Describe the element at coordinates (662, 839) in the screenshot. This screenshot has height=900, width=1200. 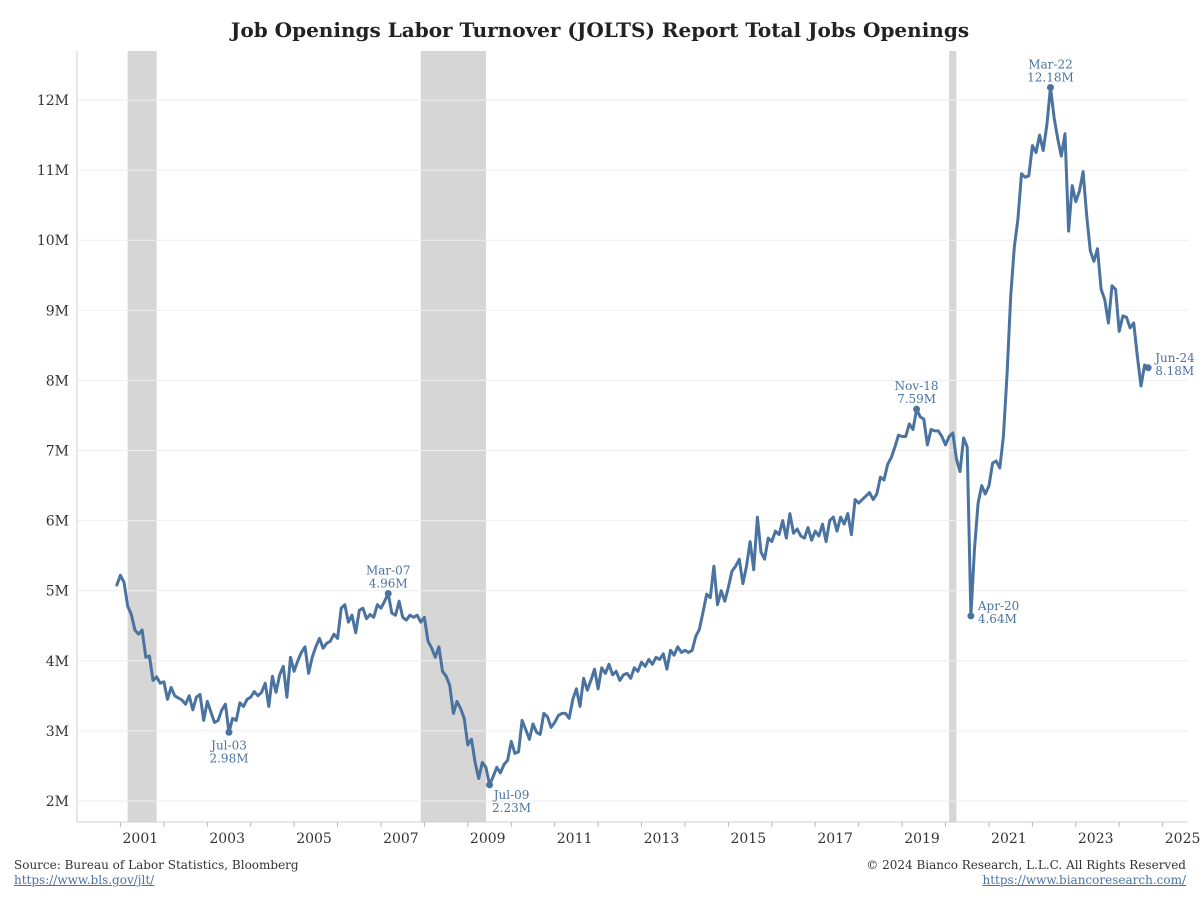
I see `x-tick-label: 2013` at that location.